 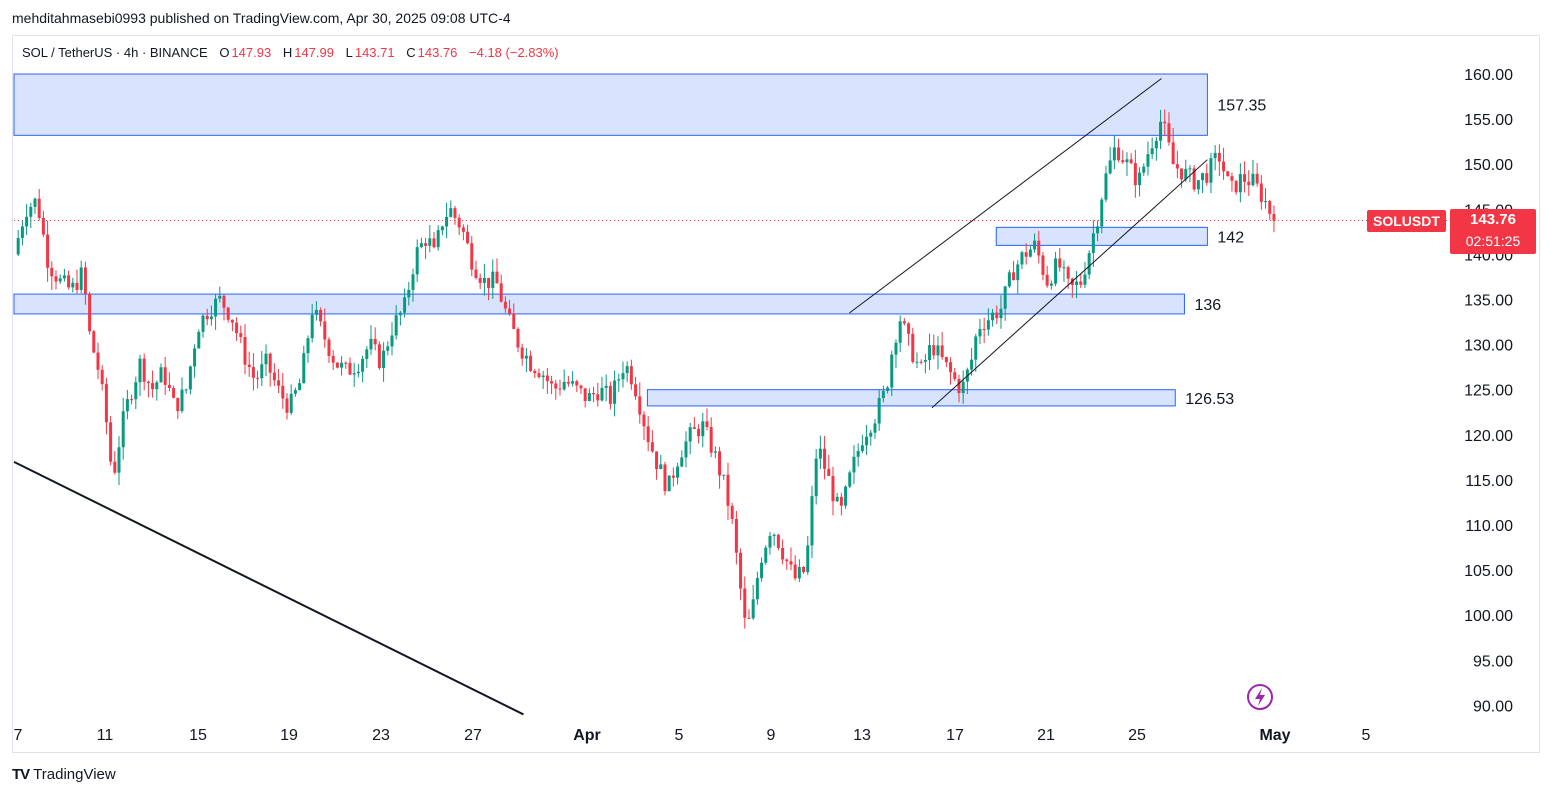 I want to click on tradingview-logo-icon: TV, so click(x=21, y=774).